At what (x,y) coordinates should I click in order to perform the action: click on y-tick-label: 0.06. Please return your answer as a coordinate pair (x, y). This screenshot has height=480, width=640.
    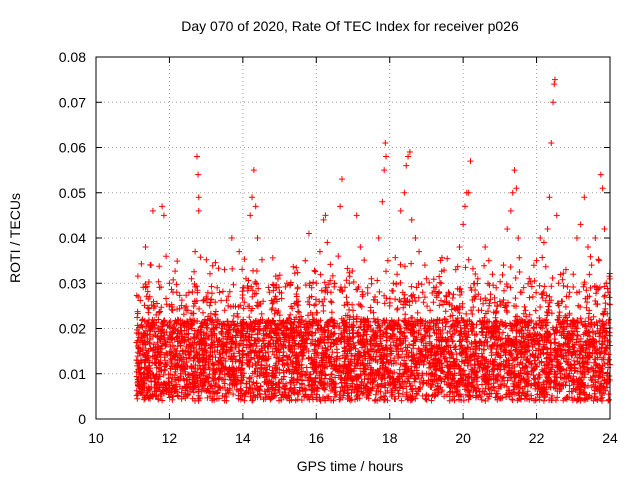
    Looking at the image, I should click on (72, 148).